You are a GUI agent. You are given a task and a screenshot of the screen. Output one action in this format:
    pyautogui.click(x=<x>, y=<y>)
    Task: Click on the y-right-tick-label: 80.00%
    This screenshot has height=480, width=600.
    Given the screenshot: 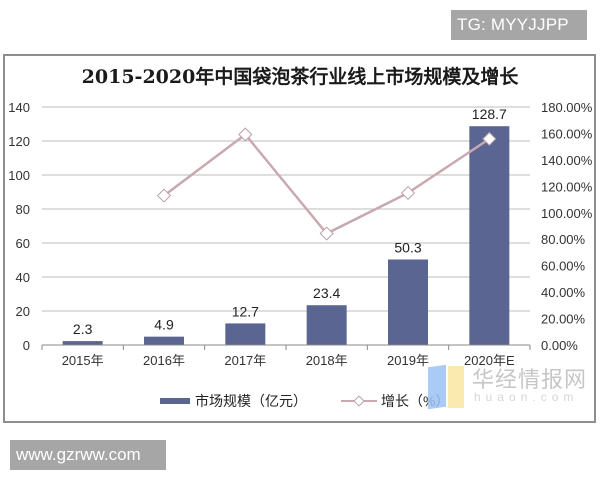 What is the action you would take?
    pyautogui.click(x=563, y=239)
    